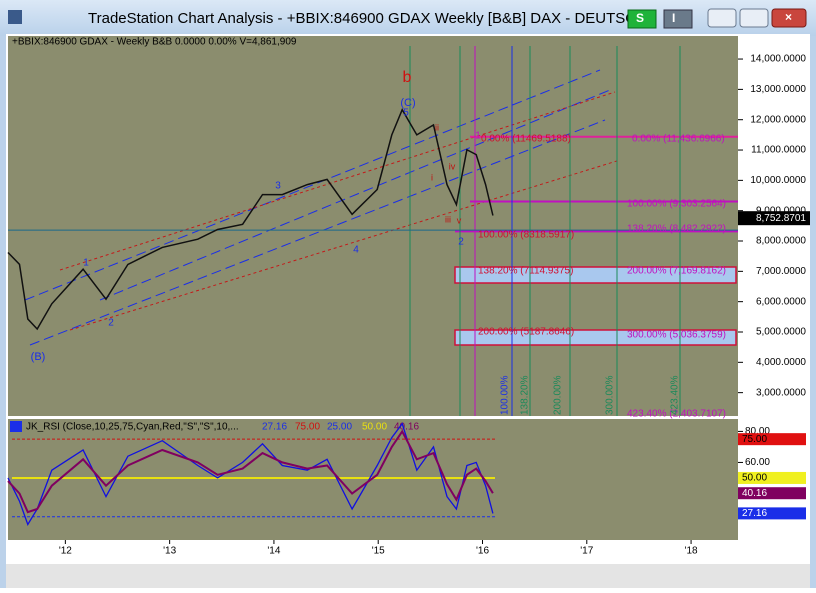  I want to click on s-button, so click(642, 19).